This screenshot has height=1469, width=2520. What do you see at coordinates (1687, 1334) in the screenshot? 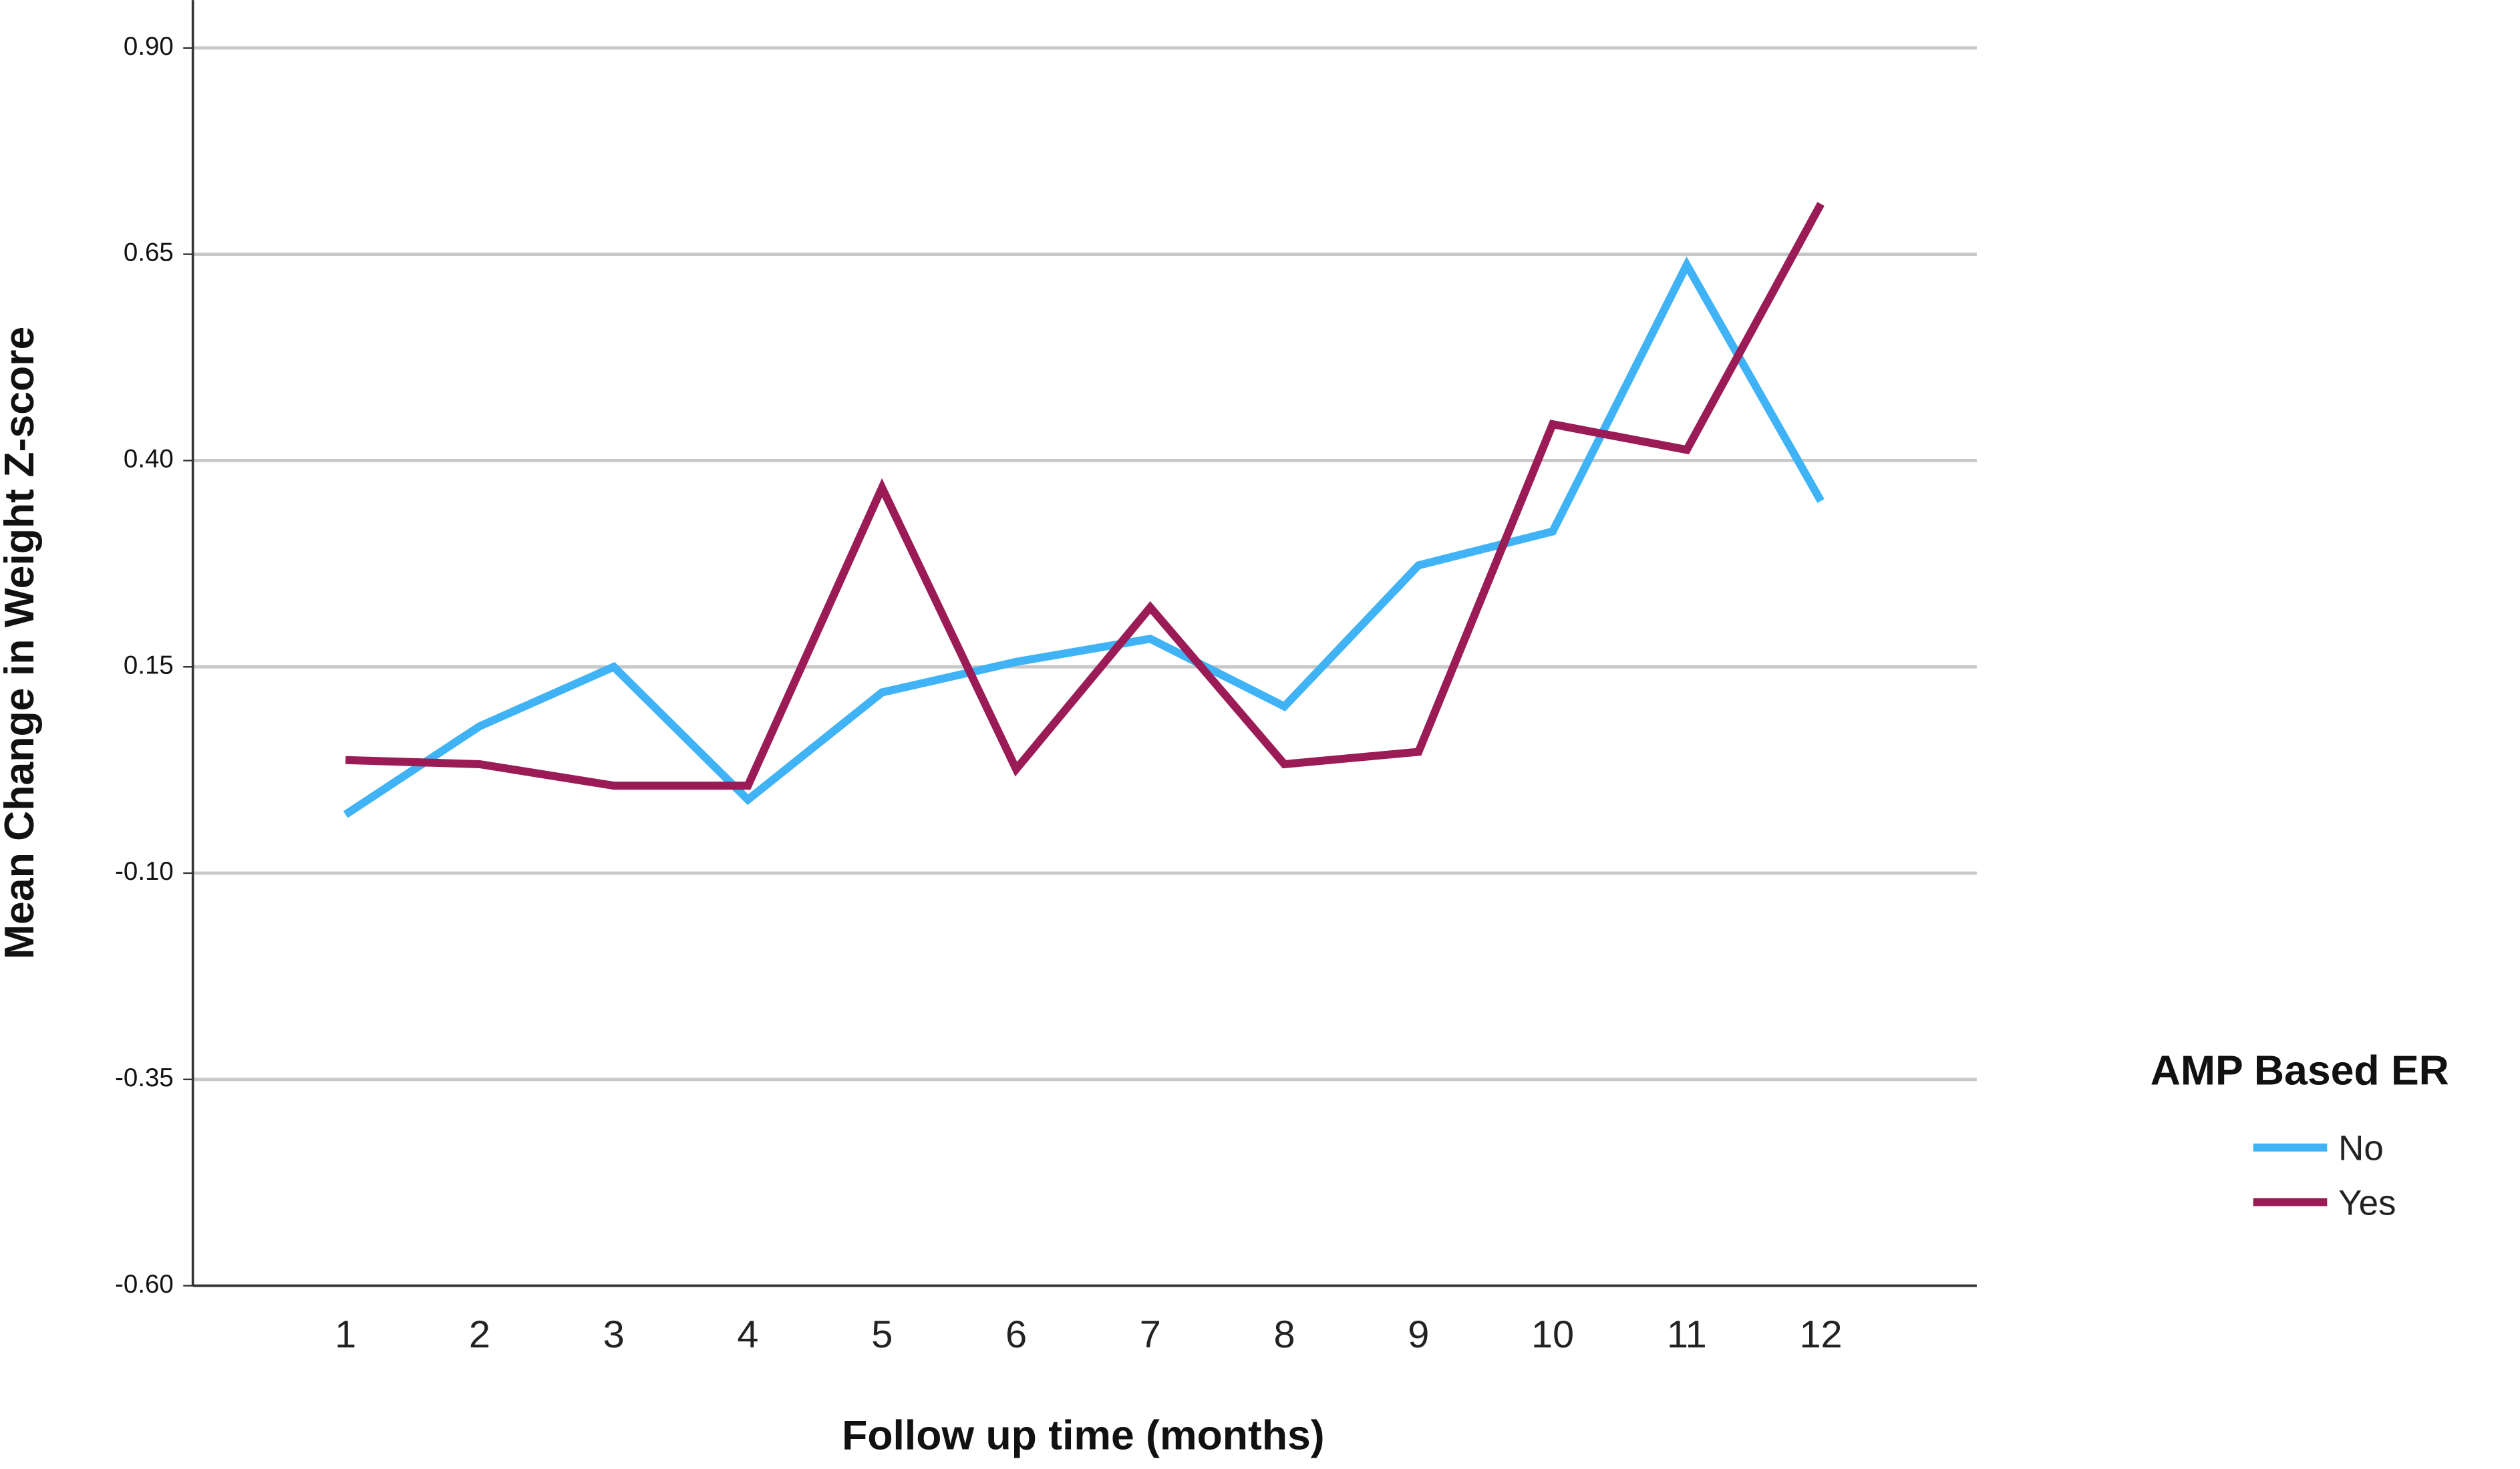
I see `x-tick-label: 11` at bounding box center [1687, 1334].